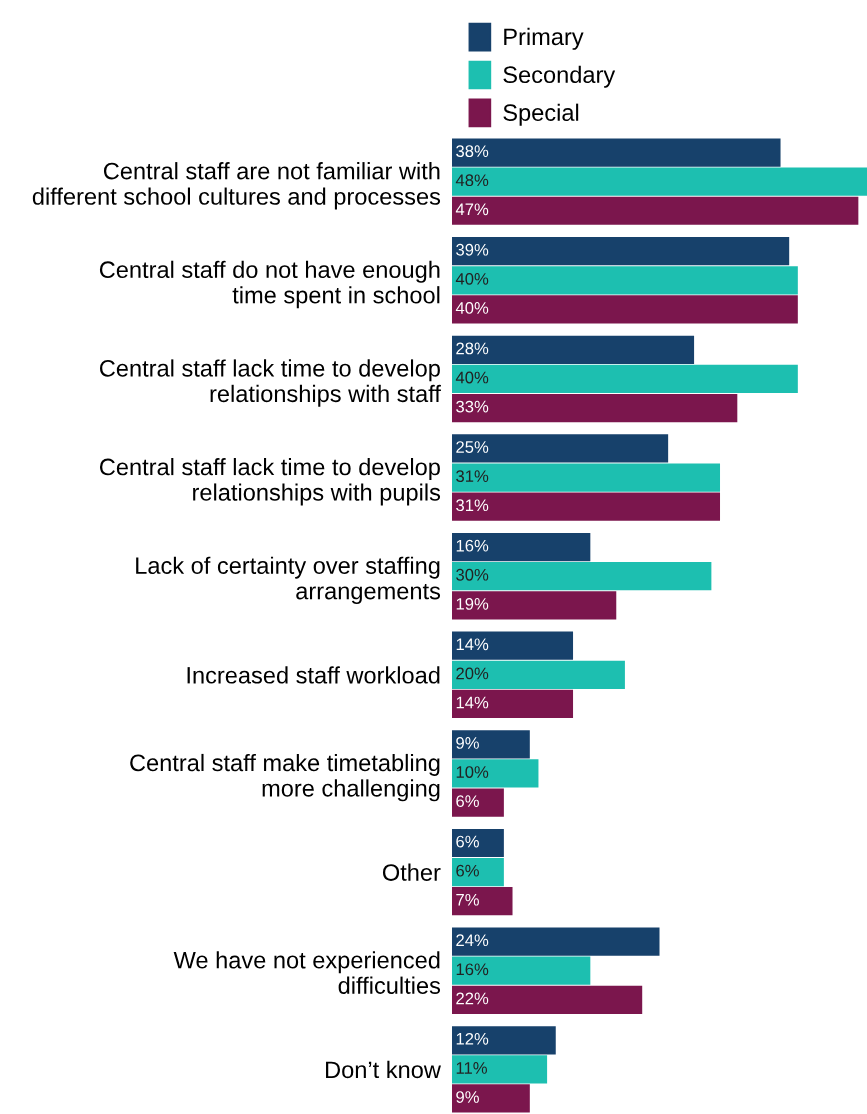  Describe the element at coordinates (541, 114) in the screenshot. I see `legend-label: Special` at that location.